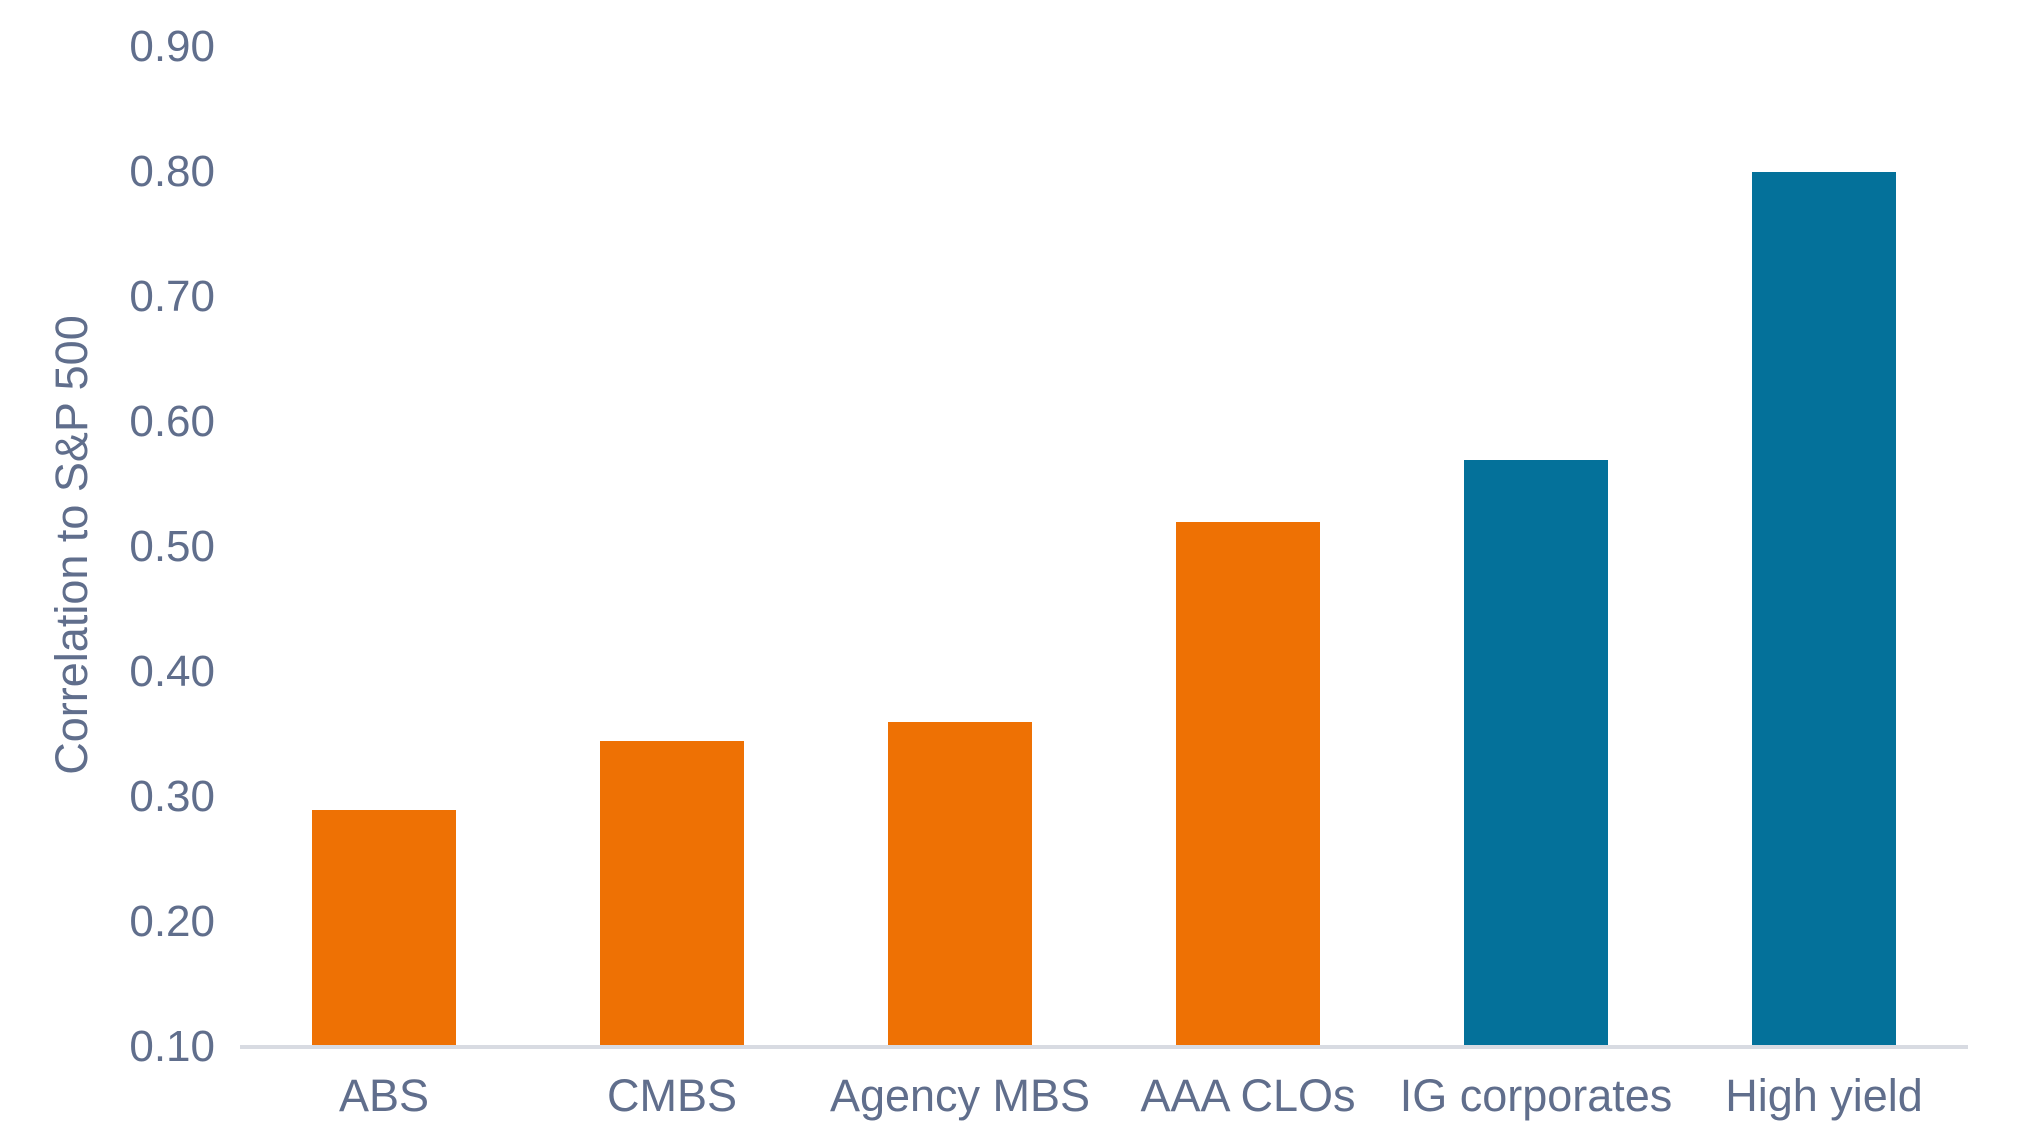 The height and width of the screenshot is (1148, 2018). What do you see at coordinates (960, 884) in the screenshot?
I see `bar-agency-mbs` at bounding box center [960, 884].